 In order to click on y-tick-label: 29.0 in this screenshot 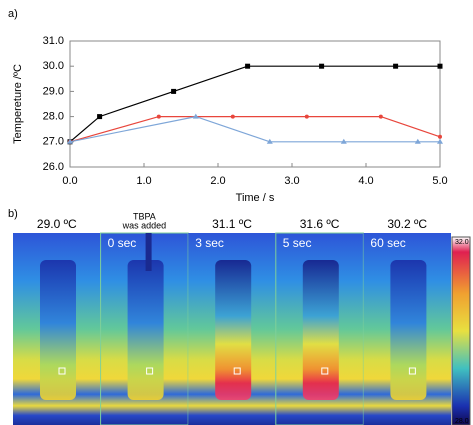, I will do `click(53, 91)`.